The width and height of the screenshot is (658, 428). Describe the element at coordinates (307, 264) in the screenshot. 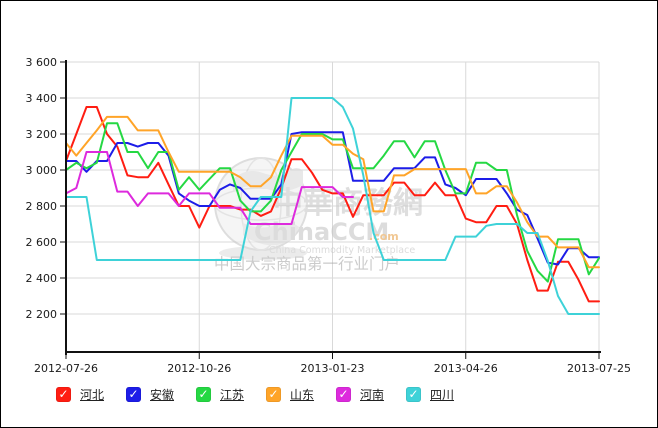

I see `watermark-tagline-cn: 中国大宗商品第一行业门户` at that location.